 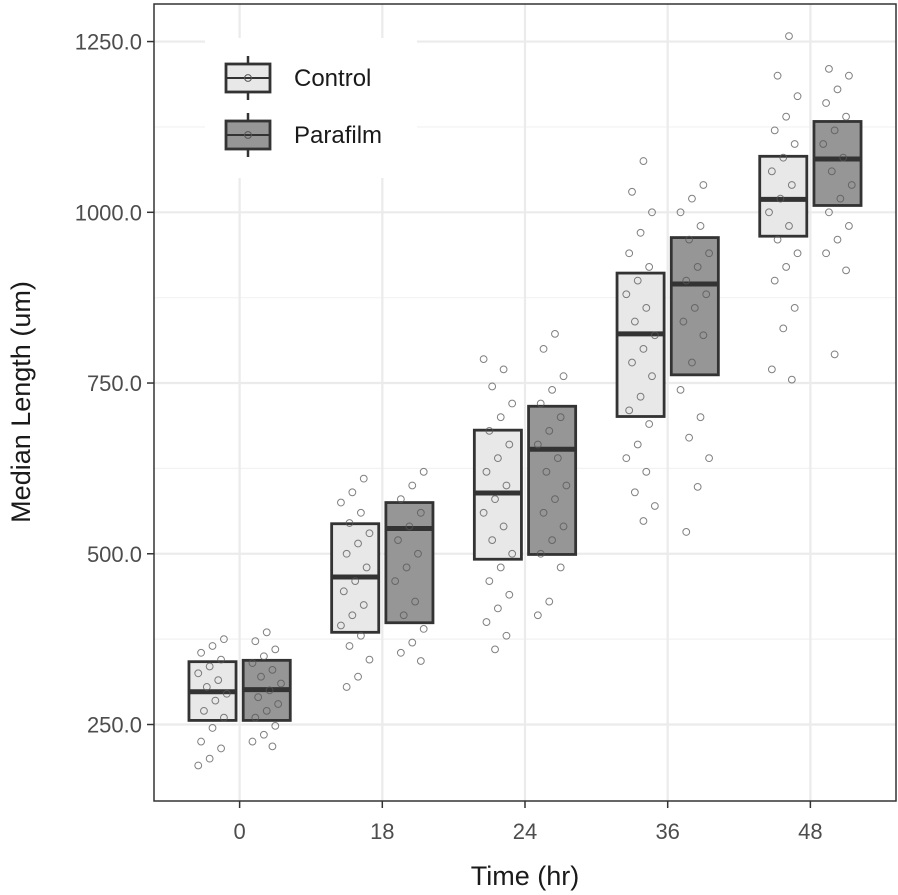 What do you see at coordinates (114, 554) in the screenshot?
I see `y-tick-label: 500.0` at bounding box center [114, 554].